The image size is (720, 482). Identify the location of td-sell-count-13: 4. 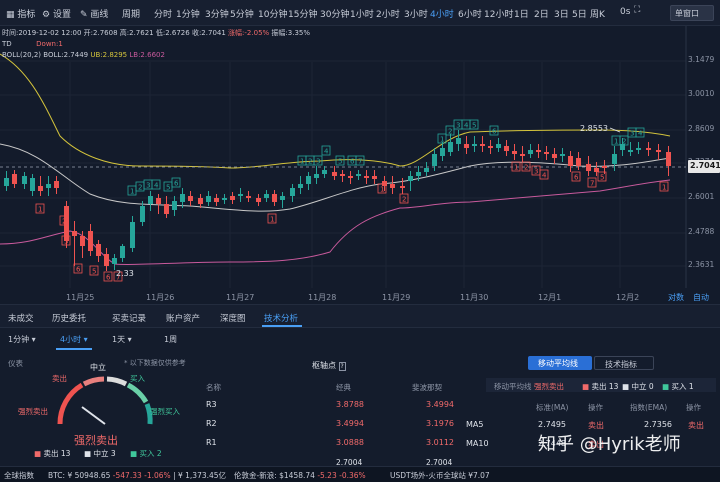
(544, 176).